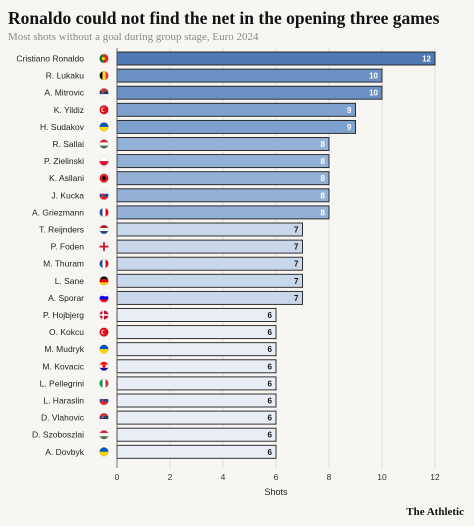 The image size is (474, 526). What do you see at coordinates (66, 332) in the screenshot?
I see `category-label: O. Kokcu` at bounding box center [66, 332].